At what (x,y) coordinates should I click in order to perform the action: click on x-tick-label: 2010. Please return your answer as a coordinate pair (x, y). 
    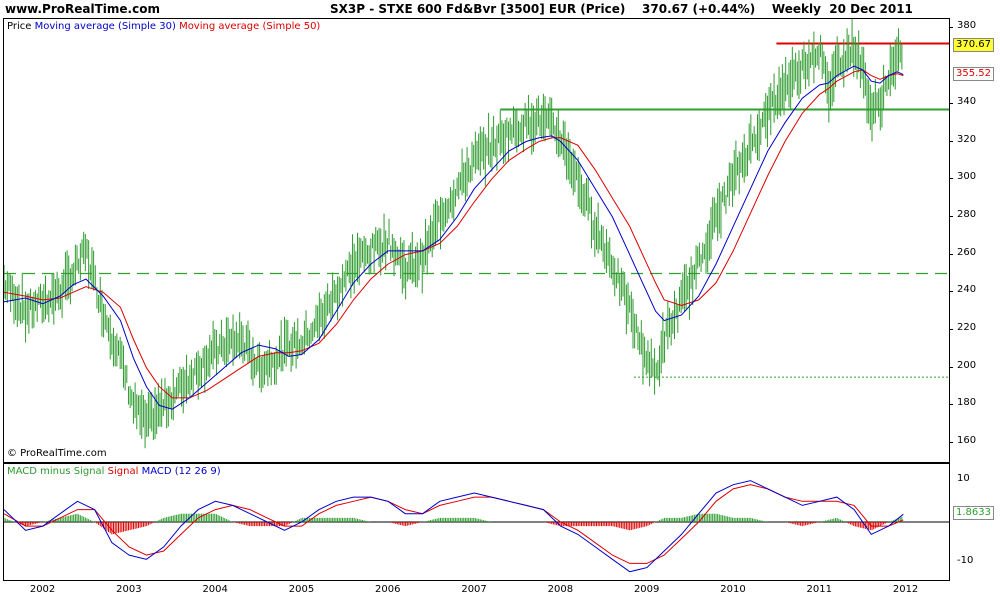
    Looking at the image, I should click on (733, 589).